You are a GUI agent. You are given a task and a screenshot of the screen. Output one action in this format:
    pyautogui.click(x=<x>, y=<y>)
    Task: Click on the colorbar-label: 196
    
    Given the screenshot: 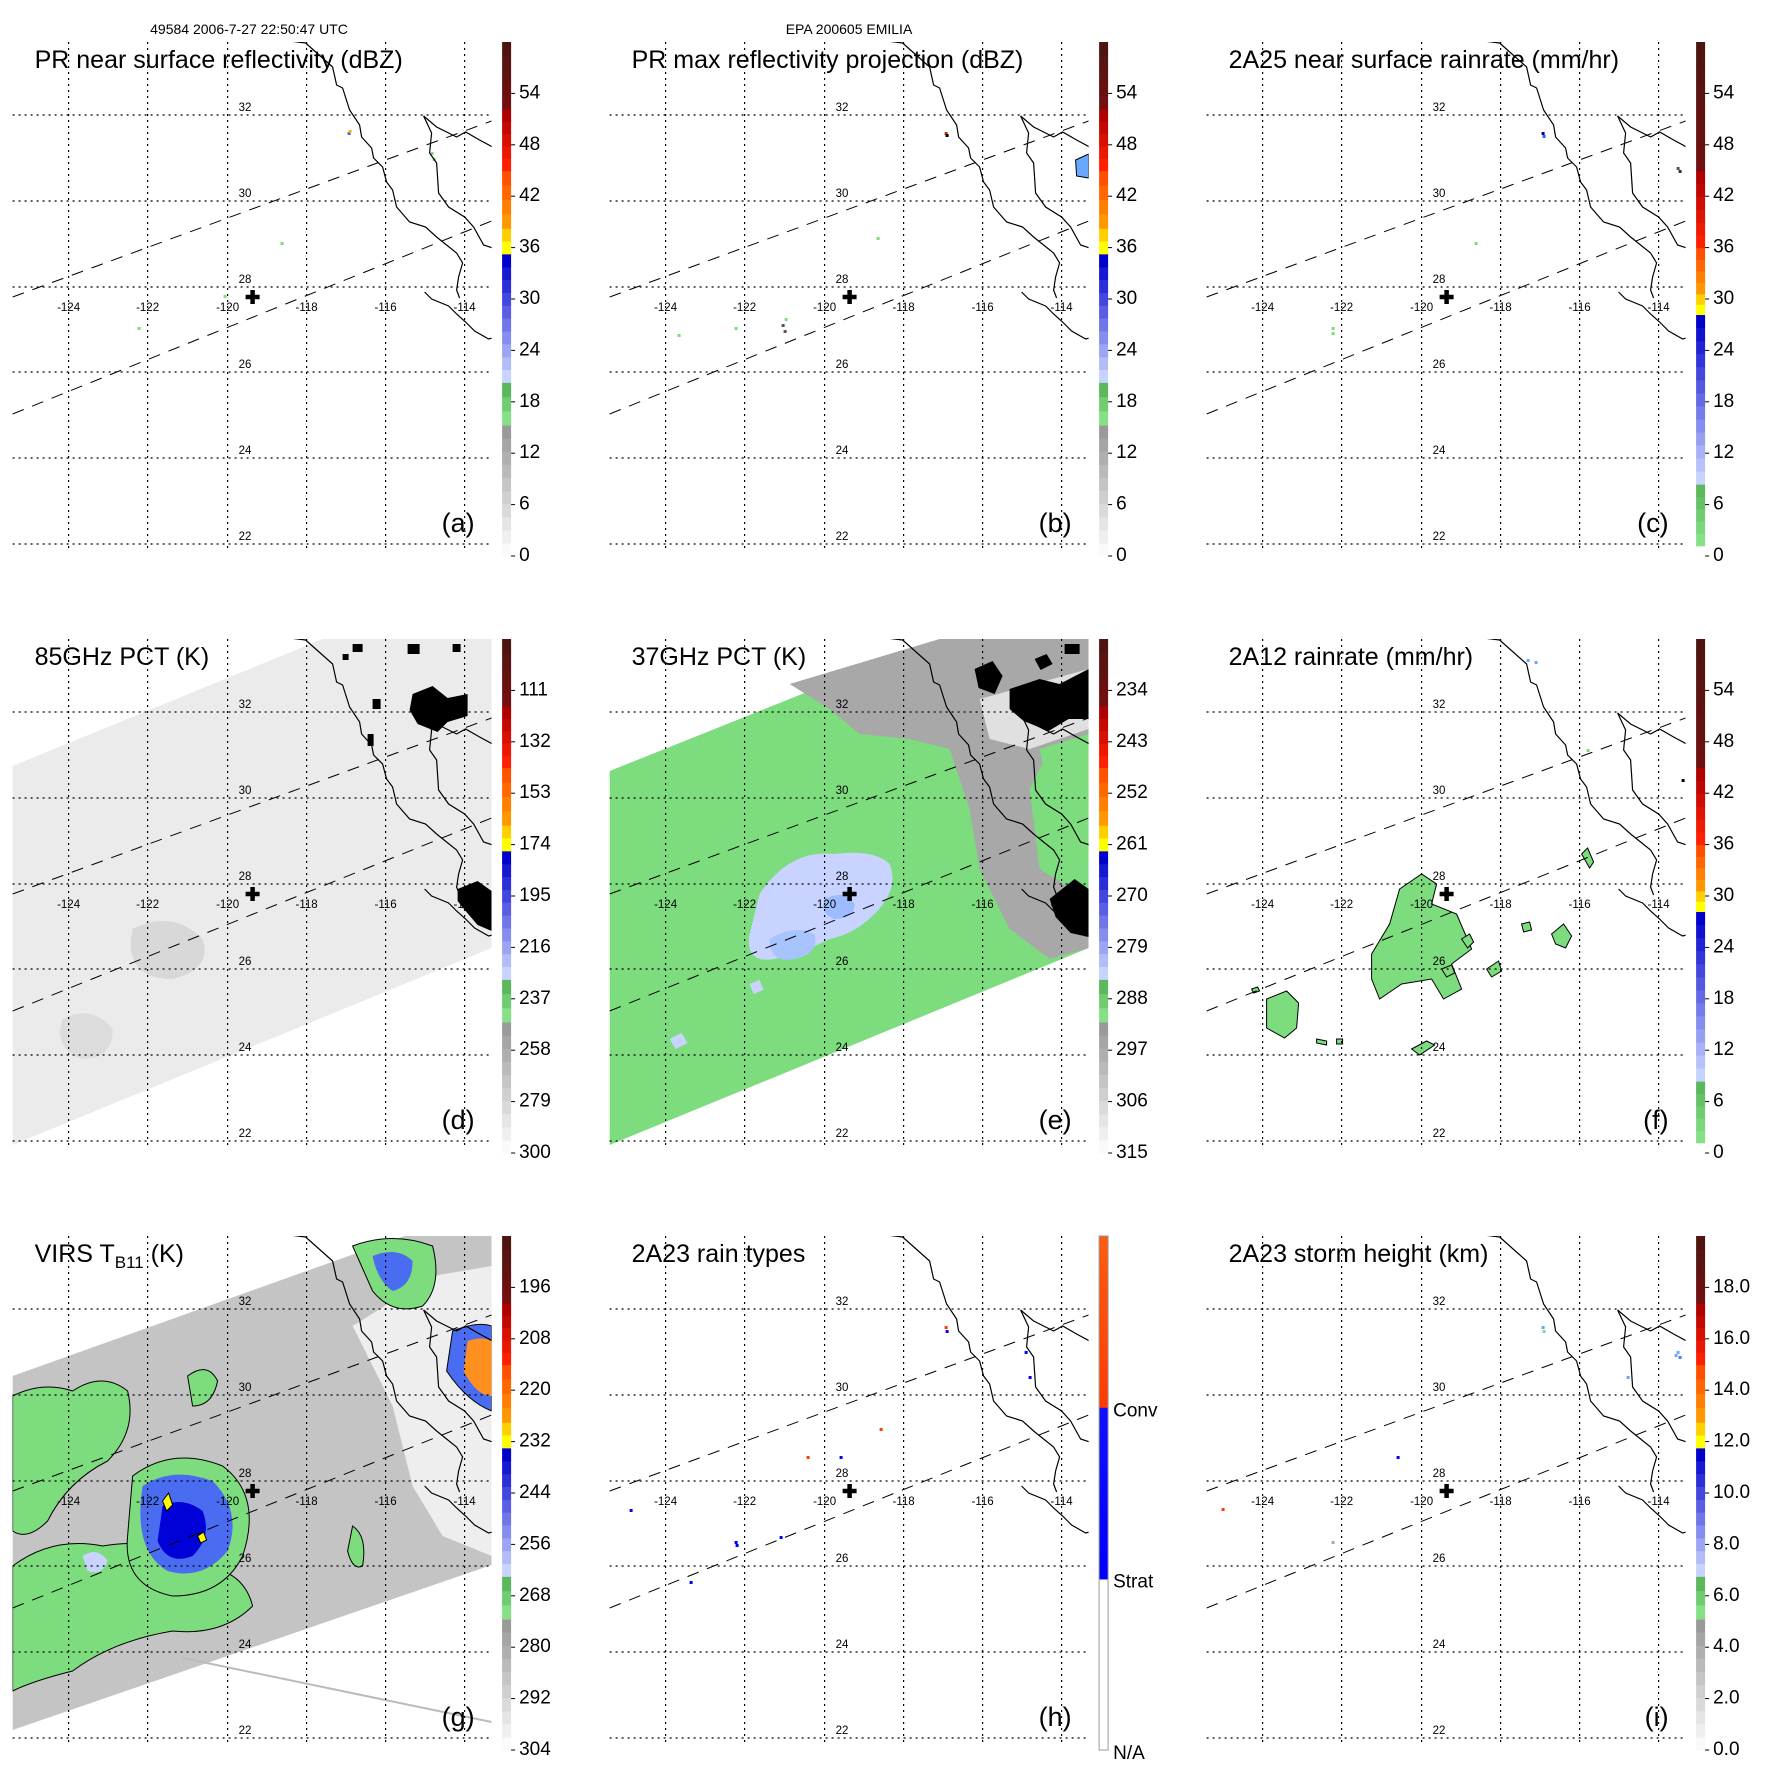 What is the action you would take?
    pyautogui.click(x=535, y=1286)
    